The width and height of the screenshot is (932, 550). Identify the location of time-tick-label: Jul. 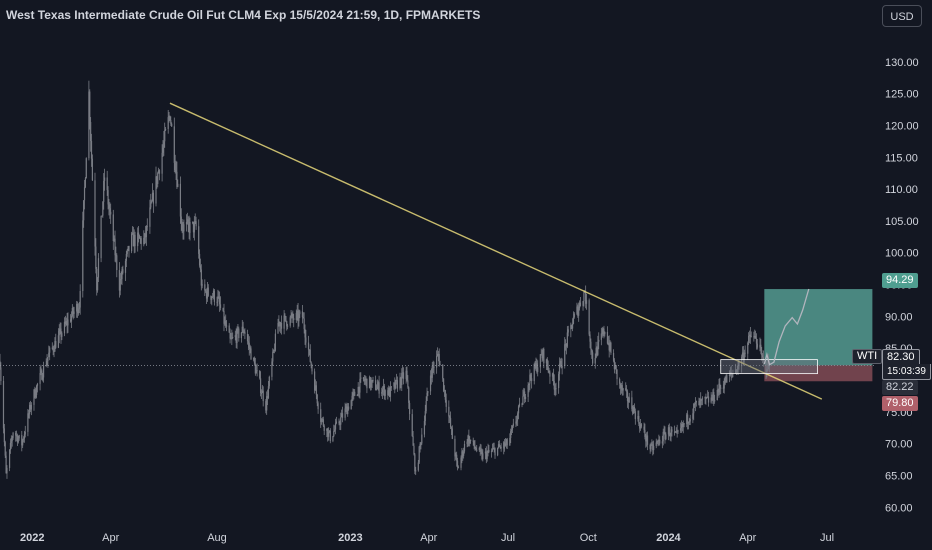
(827, 538).